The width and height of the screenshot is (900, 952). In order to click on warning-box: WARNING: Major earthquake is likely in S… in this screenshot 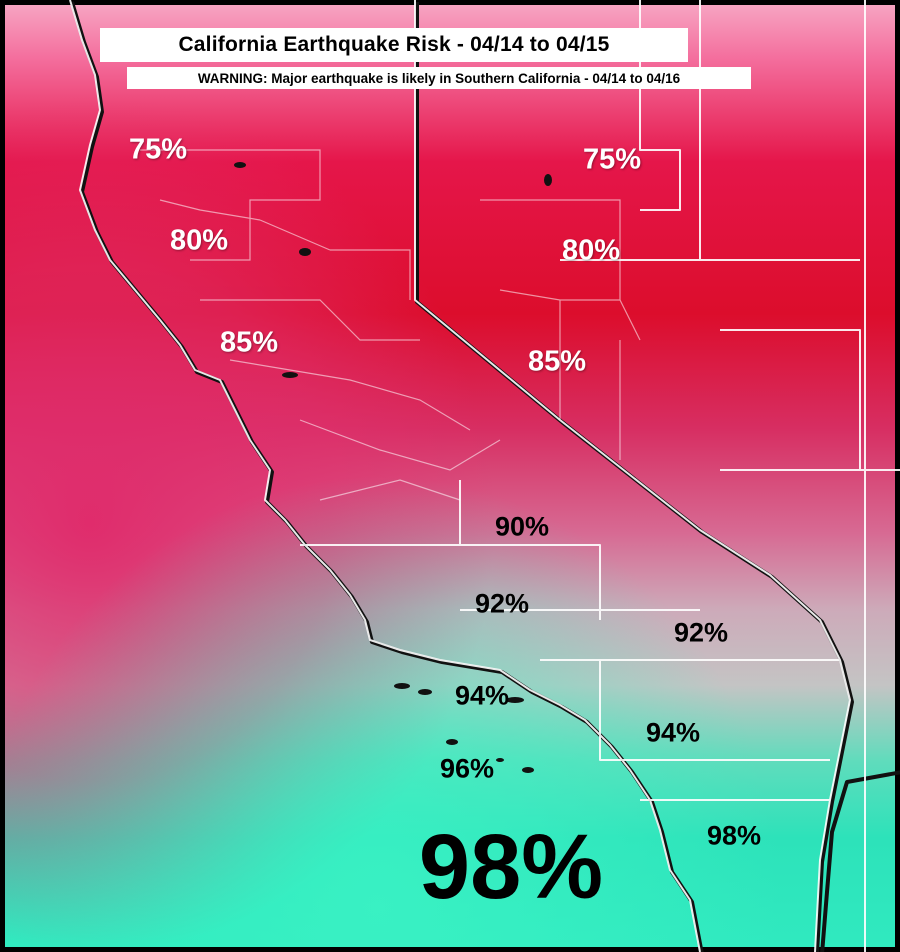, I will do `click(439, 78)`.